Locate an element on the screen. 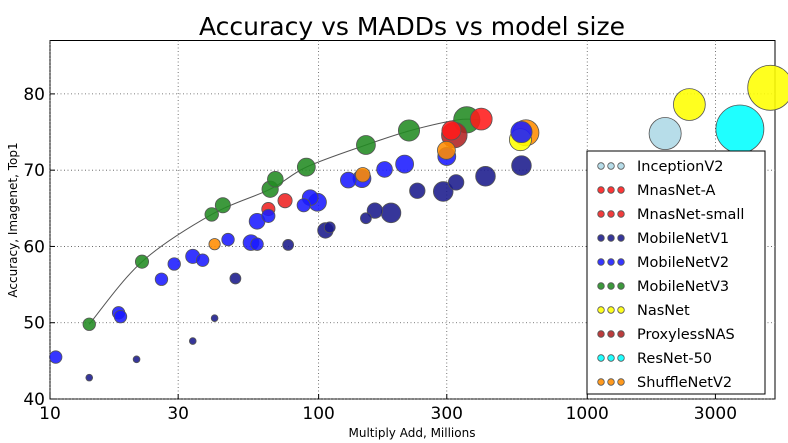  legend-label-shufflenetv2: ShuffleNetV2 is located at coordinates (684, 383).